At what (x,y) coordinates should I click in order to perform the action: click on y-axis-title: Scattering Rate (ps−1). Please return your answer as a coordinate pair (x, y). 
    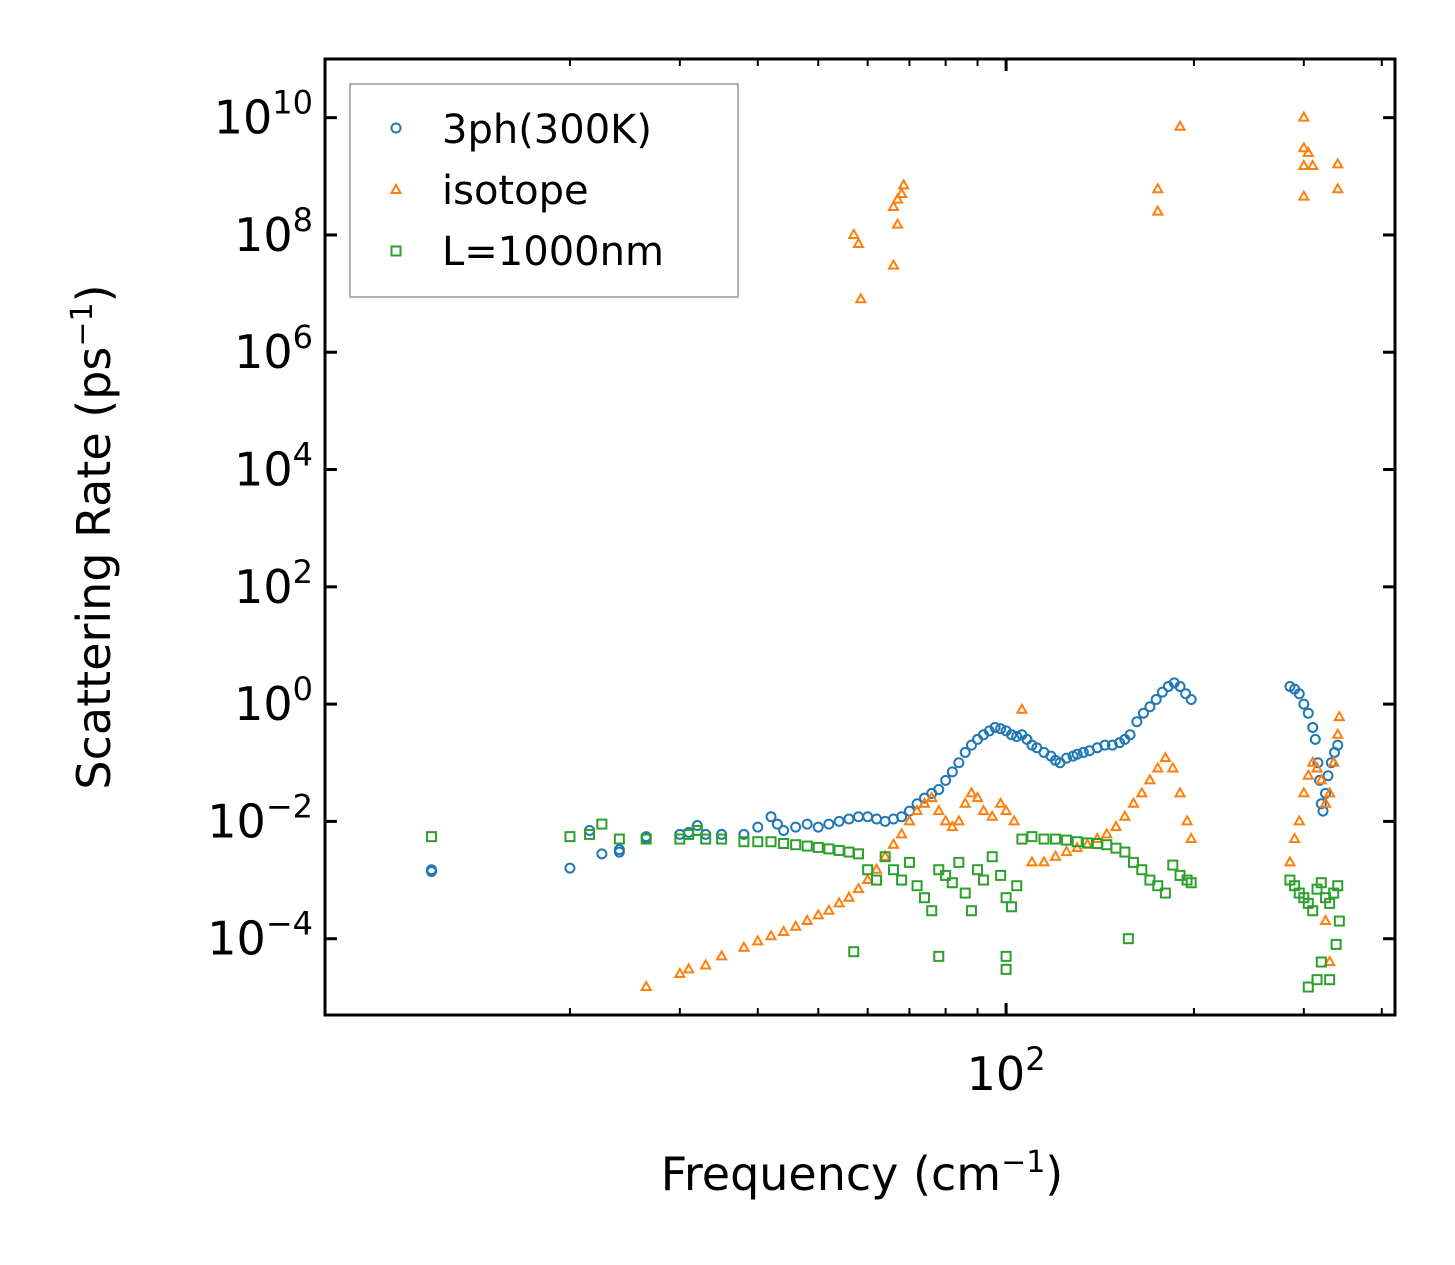
    Looking at the image, I should click on (93, 536).